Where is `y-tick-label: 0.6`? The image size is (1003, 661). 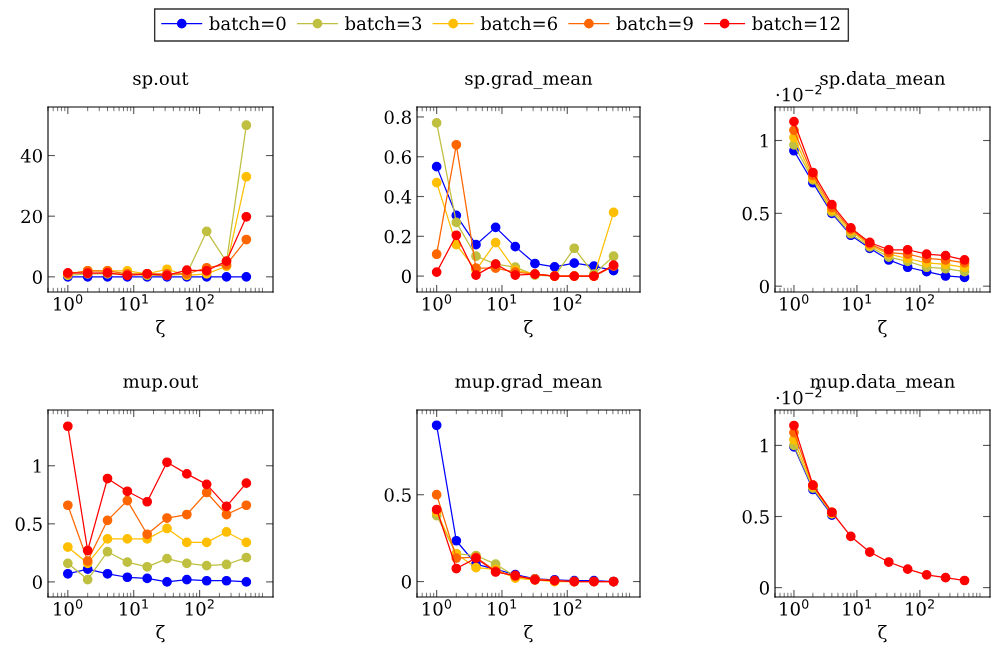 y-tick-label: 0.6 is located at coordinates (397, 157).